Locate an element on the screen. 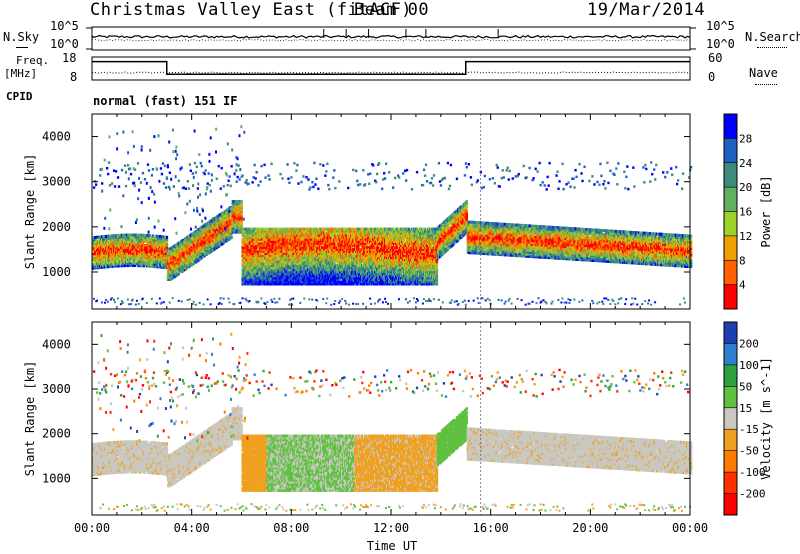 The width and height of the screenshot is (800, 554). nsearch-series is located at coordinates (391, 41).